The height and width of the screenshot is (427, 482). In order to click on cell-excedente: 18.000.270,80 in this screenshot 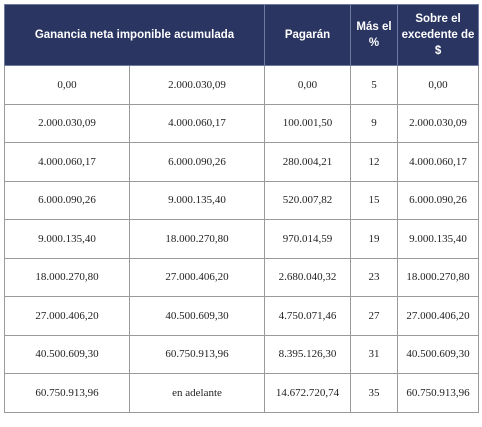, I will do `click(438, 277)`.